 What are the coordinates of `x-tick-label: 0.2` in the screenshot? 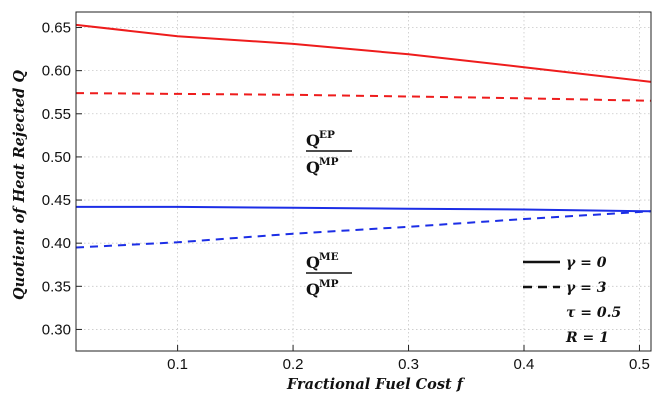 It's located at (293, 364).